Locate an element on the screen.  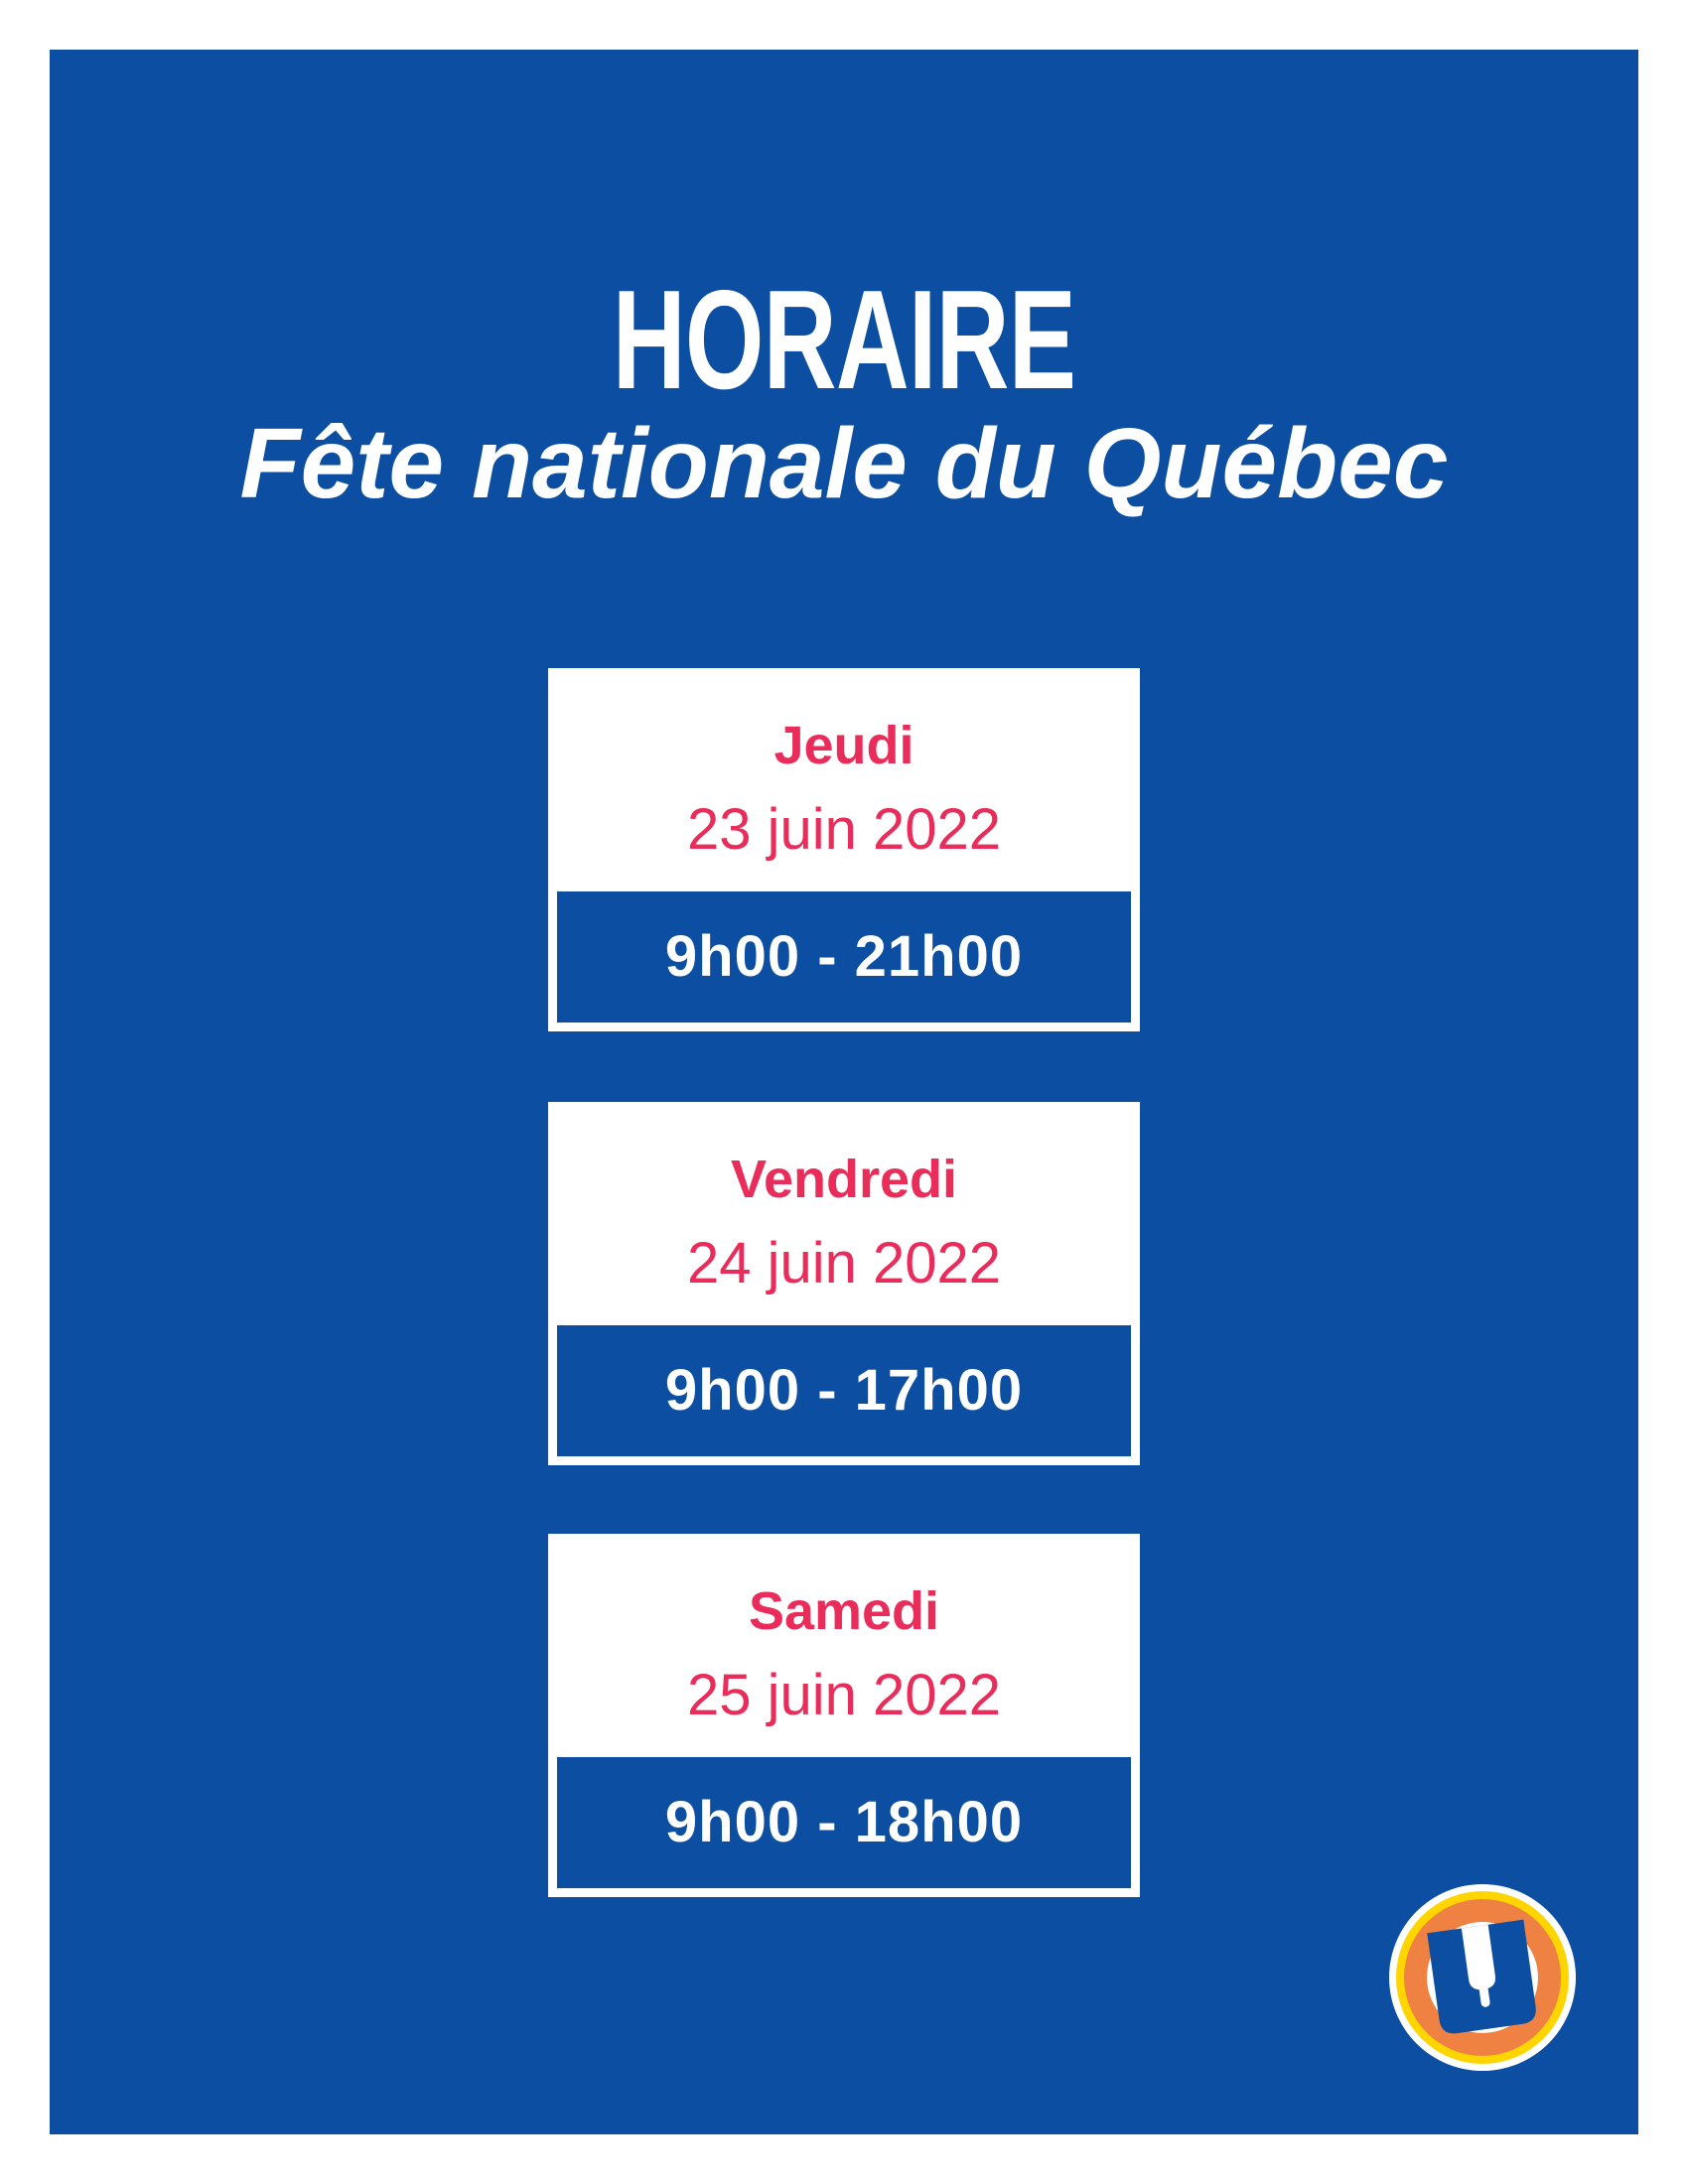
date-label: 25 juin 2022 is located at coordinates (844, 1695).